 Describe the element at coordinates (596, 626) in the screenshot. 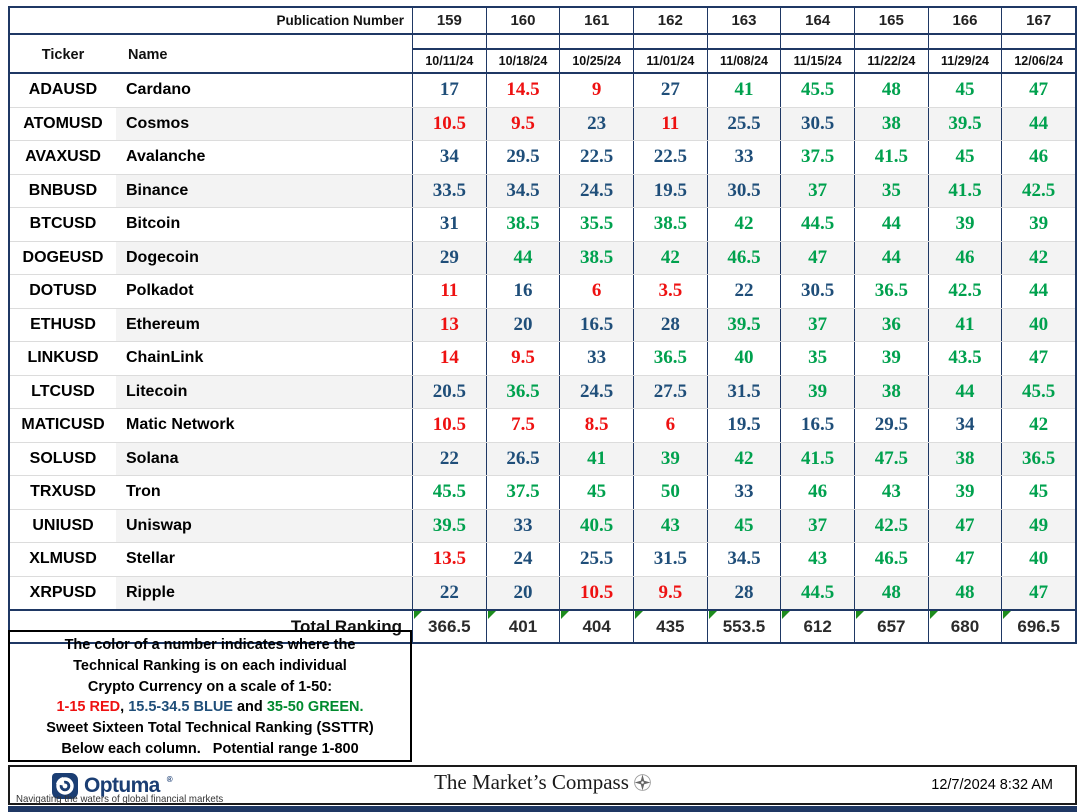

I see `total-value-text: 404` at that location.